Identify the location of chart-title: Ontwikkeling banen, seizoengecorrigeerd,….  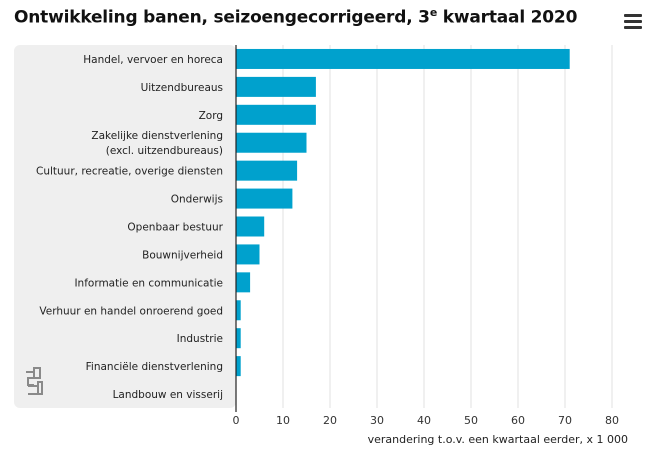
(295, 17).